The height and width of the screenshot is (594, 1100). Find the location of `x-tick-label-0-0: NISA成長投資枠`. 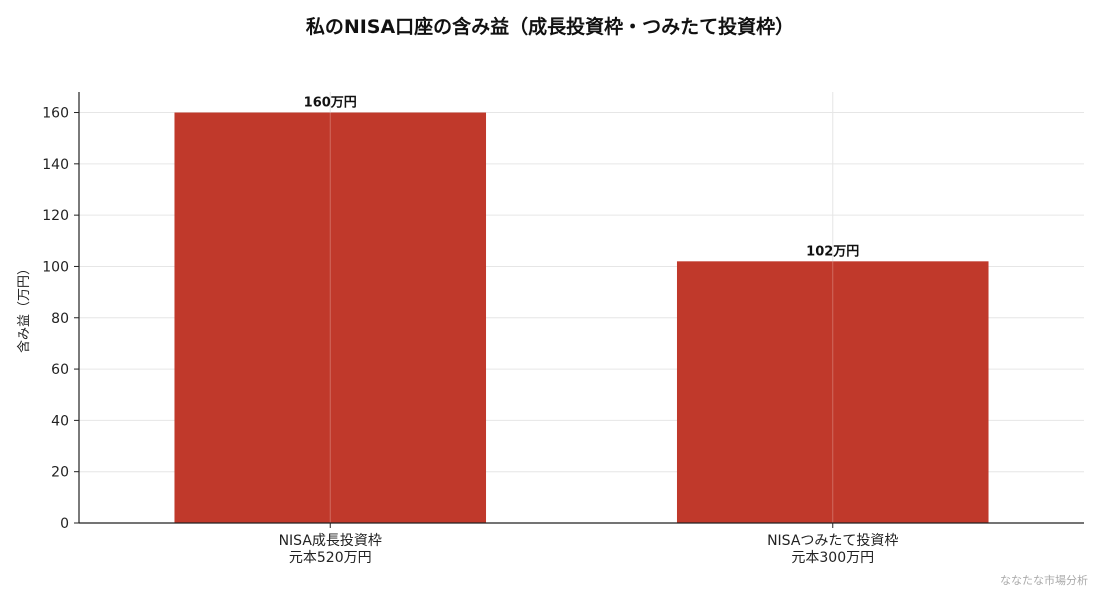

x-tick-label-0-0: NISA成長投資枠 is located at coordinates (330, 541).